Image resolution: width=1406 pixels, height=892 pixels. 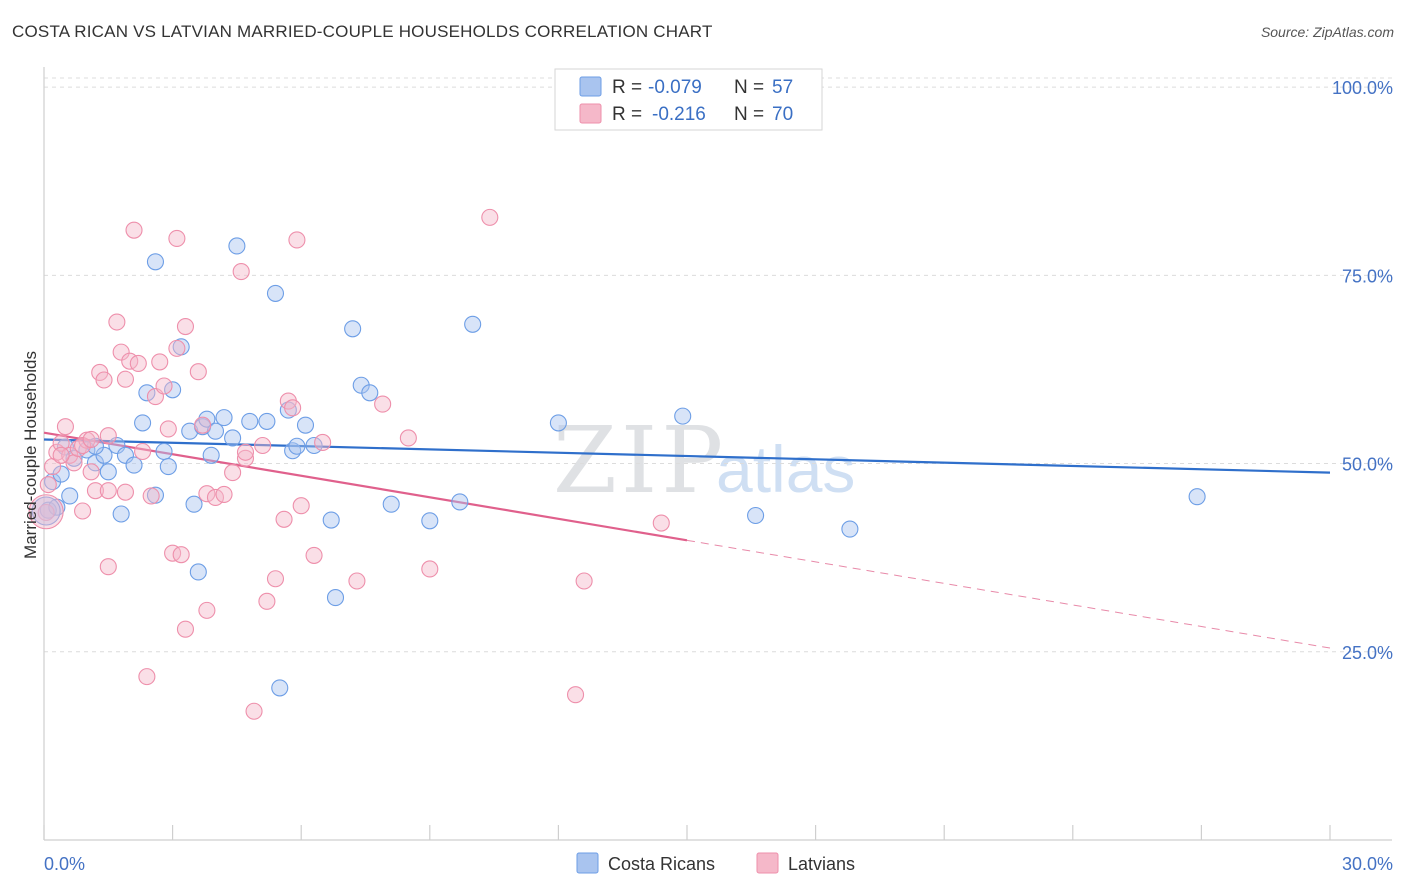 What do you see at coordinates (821, 864) in the screenshot?
I see `series-label-latvians: Latvians` at bounding box center [821, 864].